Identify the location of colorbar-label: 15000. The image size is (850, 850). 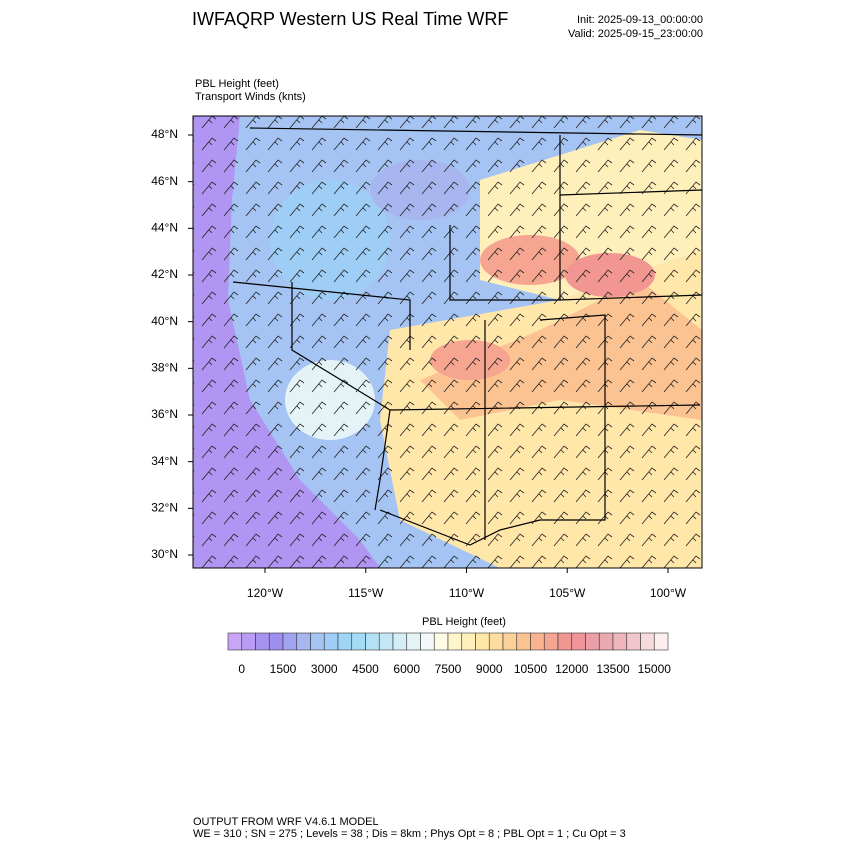
(655, 669).